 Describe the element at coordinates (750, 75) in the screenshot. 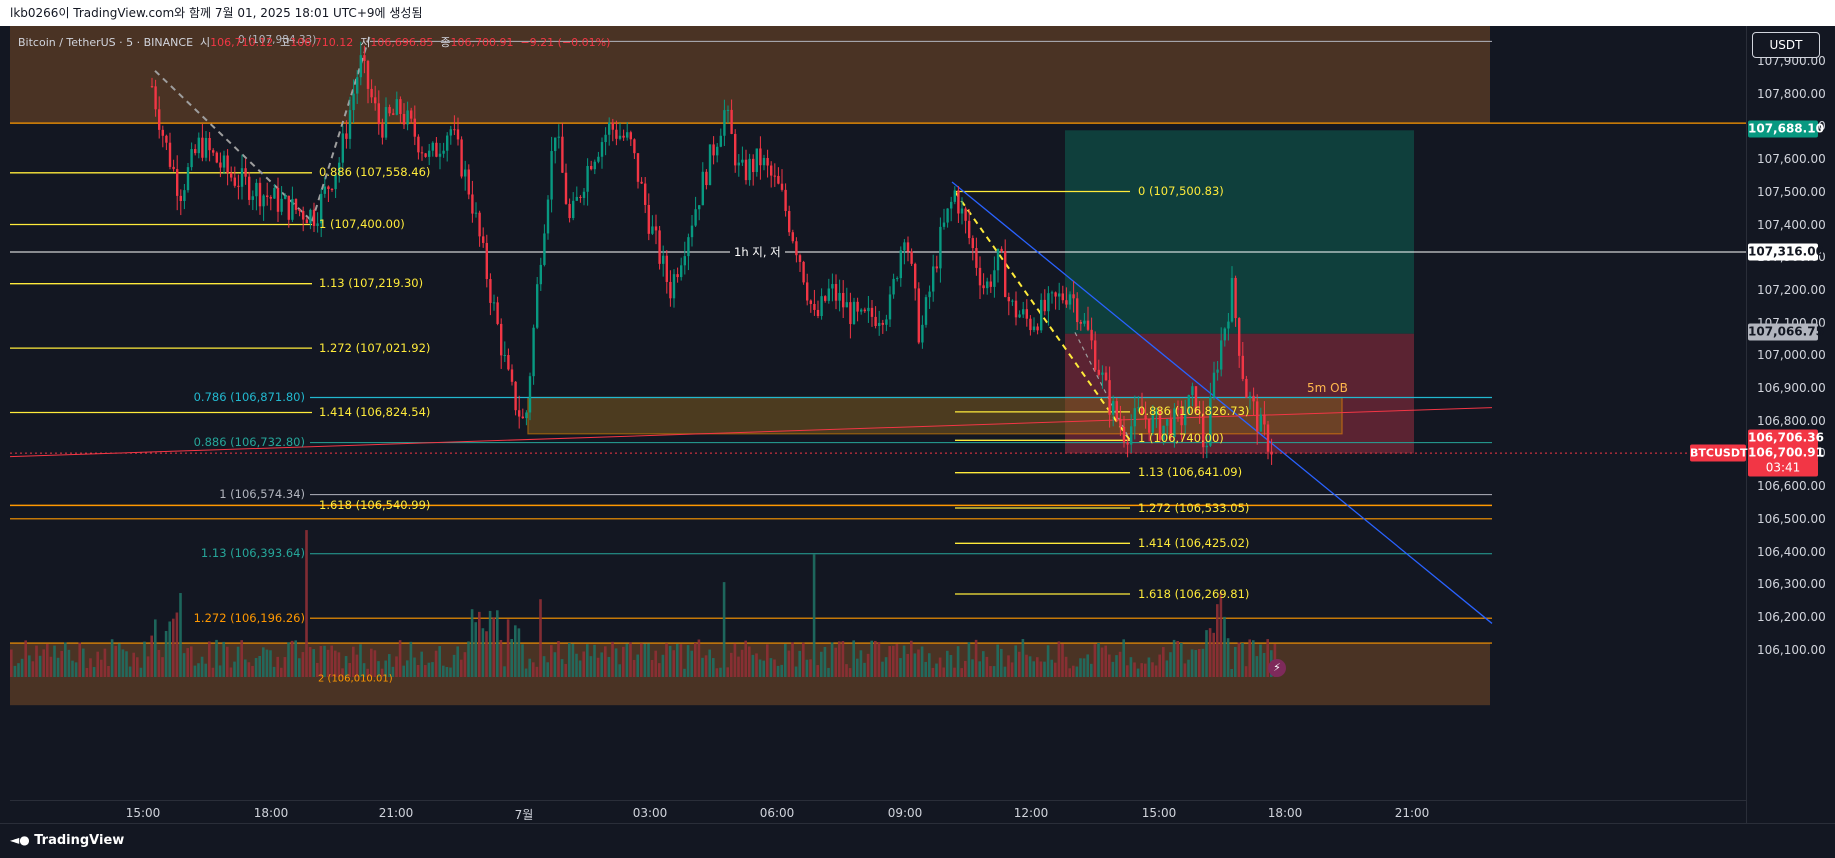

I see `supply-zone` at that location.